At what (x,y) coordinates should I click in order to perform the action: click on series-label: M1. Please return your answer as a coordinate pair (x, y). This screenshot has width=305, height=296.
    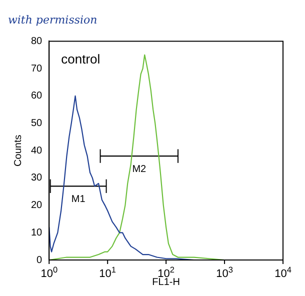
    Looking at the image, I should click on (78, 199).